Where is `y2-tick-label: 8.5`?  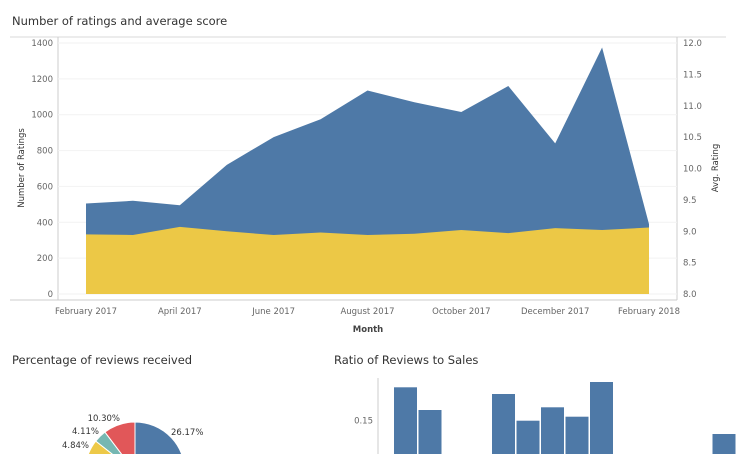
y2-tick-label: 8.5 is located at coordinates (690, 264).